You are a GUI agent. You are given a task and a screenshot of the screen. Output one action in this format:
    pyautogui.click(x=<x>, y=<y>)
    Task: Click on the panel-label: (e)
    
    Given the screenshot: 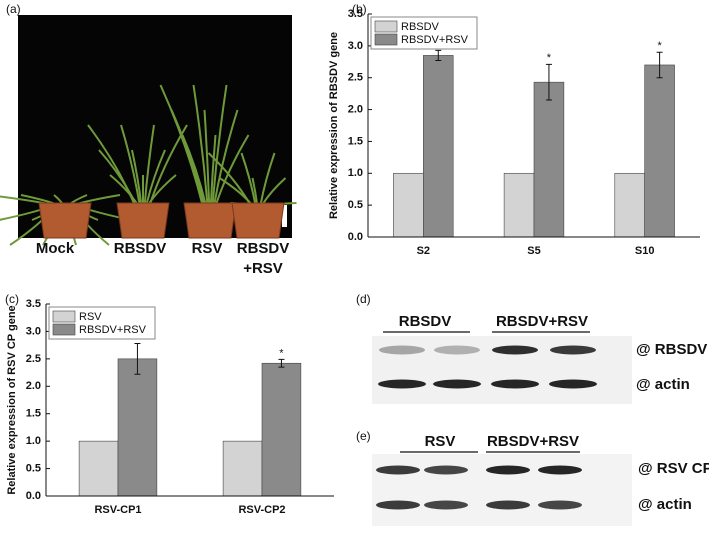 What is the action you would take?
    pyautogui.click(x=363, y=436)
    